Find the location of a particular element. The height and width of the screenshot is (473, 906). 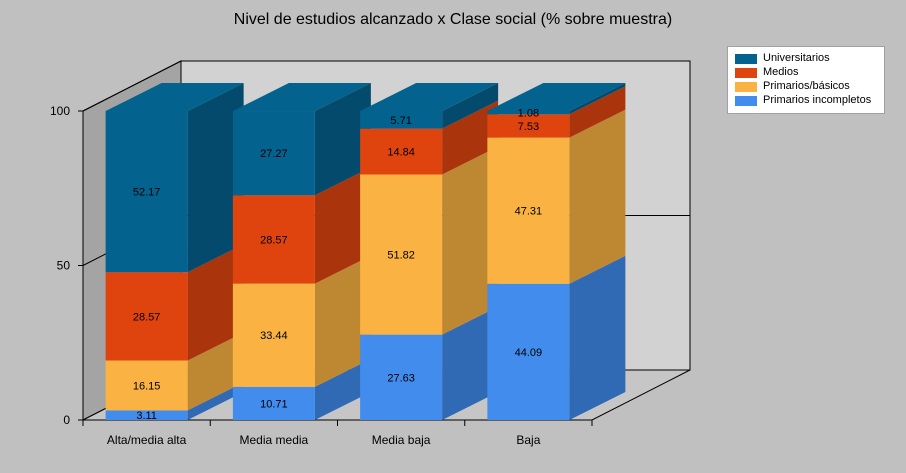

data-label: 27.63 is located at coordinates (401, 378).